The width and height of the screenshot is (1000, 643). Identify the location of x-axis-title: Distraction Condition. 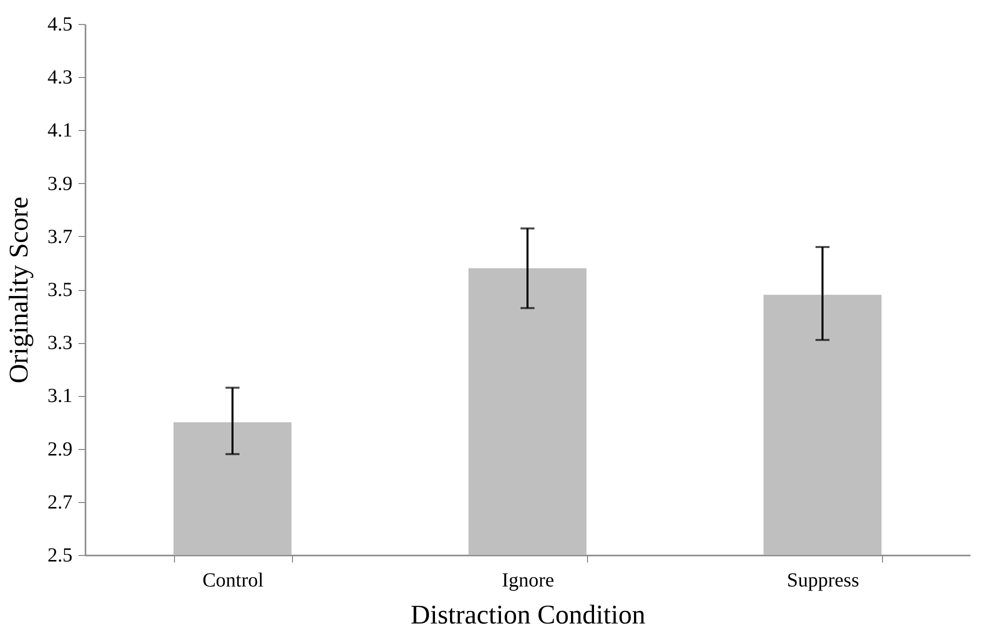
(528, 615).